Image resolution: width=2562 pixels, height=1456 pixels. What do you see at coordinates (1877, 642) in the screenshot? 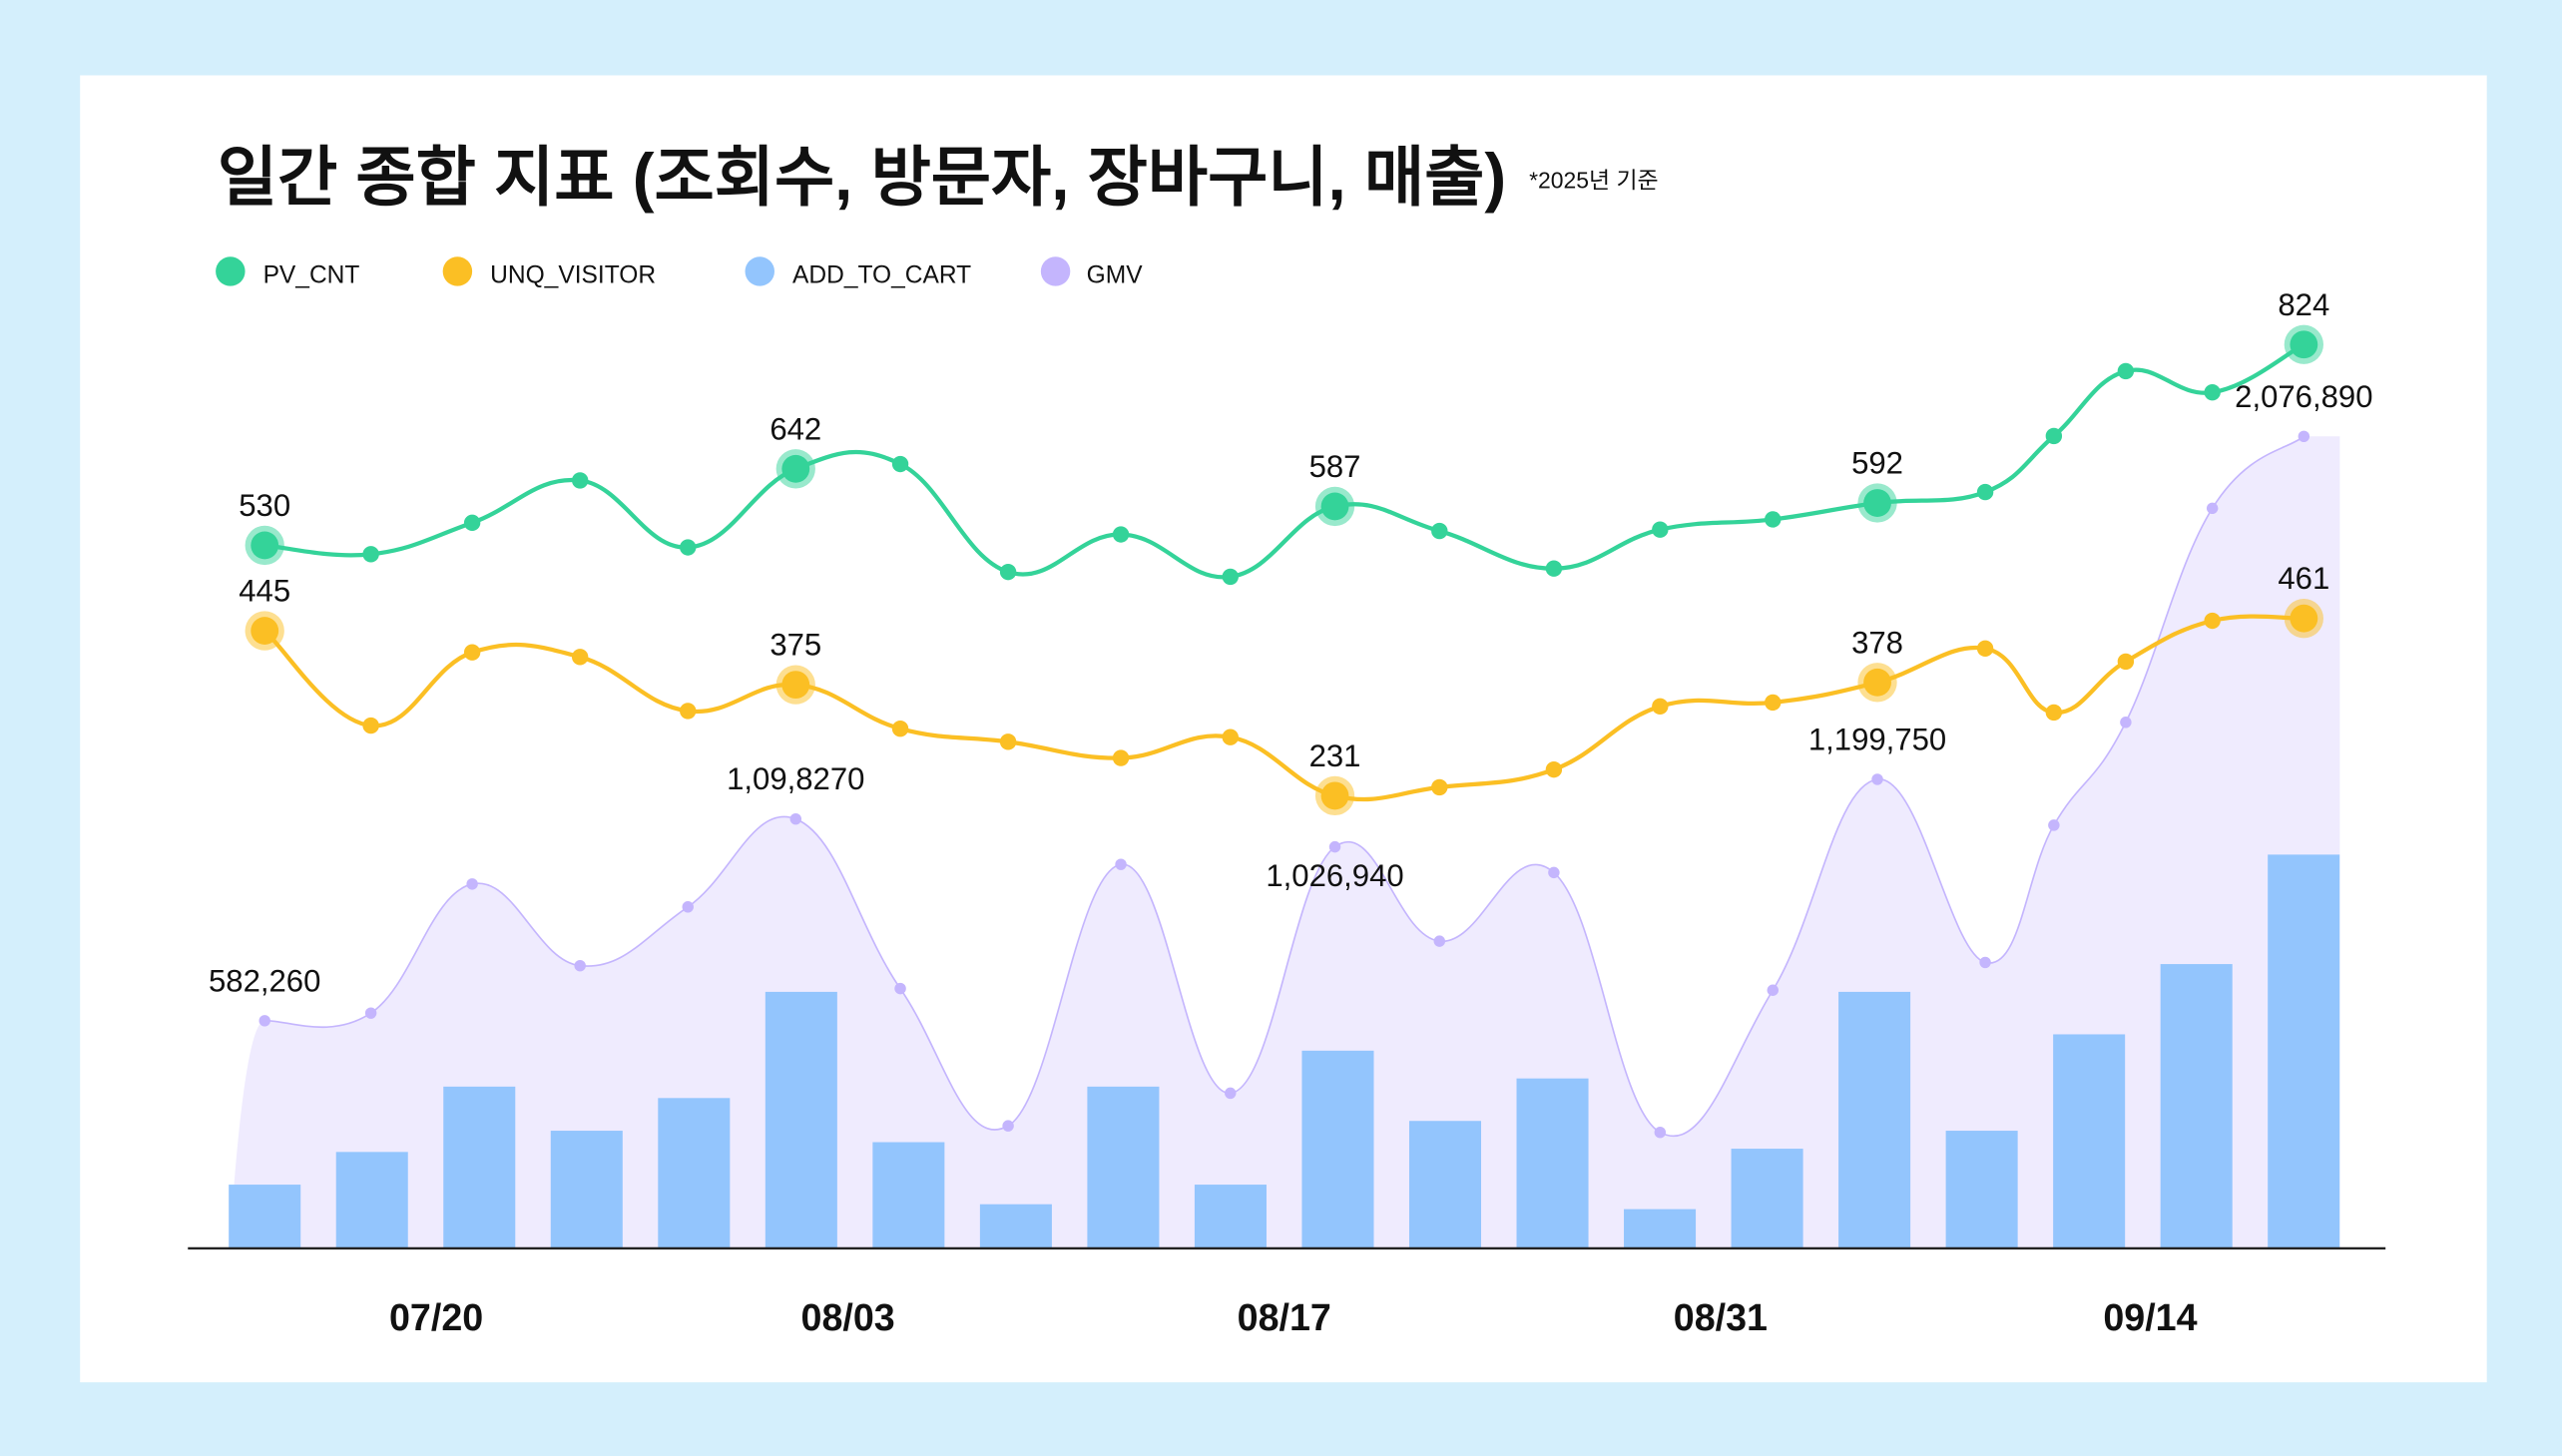
I see `unq-visitor-data-label: 378` at bounding box center [1877, 642].